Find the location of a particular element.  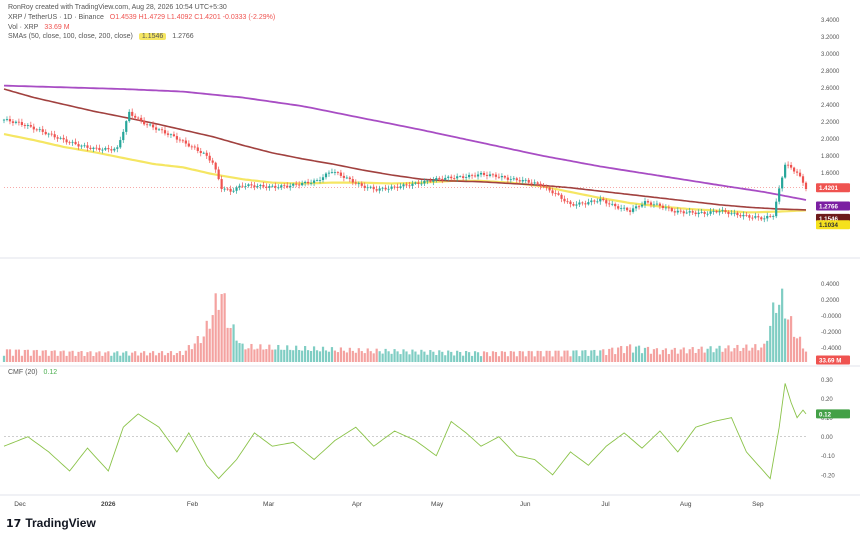

time-axis-label: Dec is located at coordinates (20, 504).